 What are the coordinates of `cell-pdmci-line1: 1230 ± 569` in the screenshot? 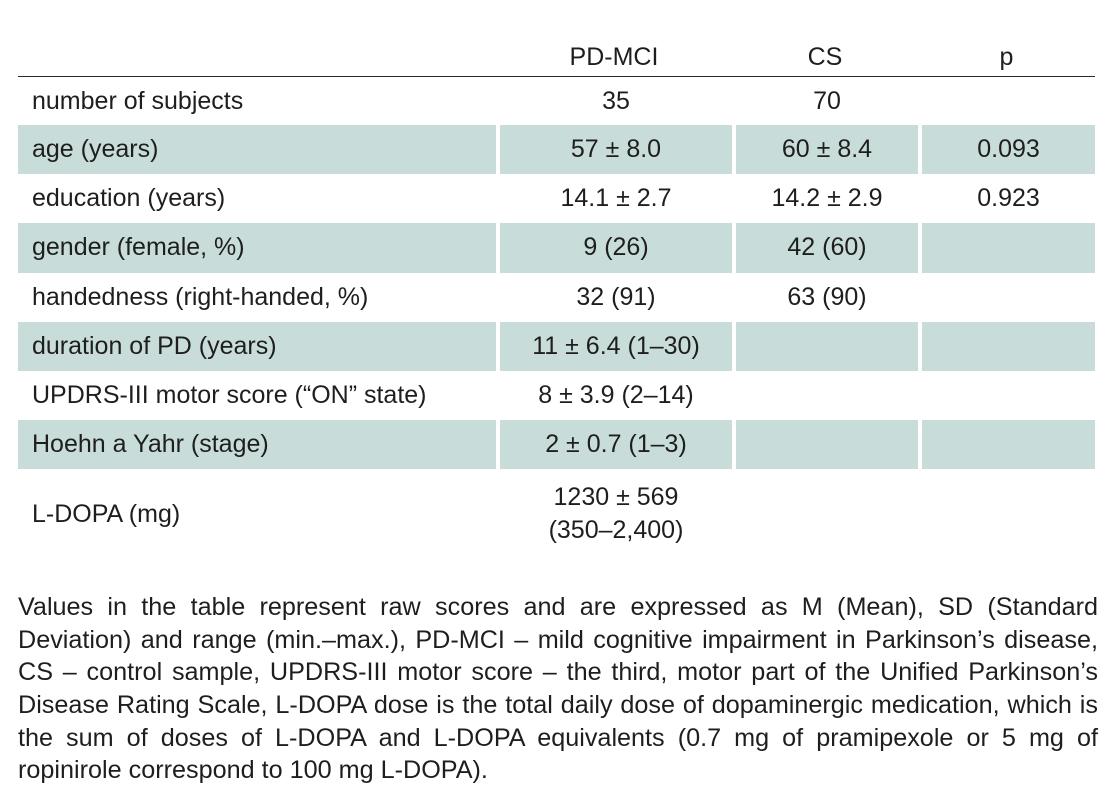 It's located at (616, 497).